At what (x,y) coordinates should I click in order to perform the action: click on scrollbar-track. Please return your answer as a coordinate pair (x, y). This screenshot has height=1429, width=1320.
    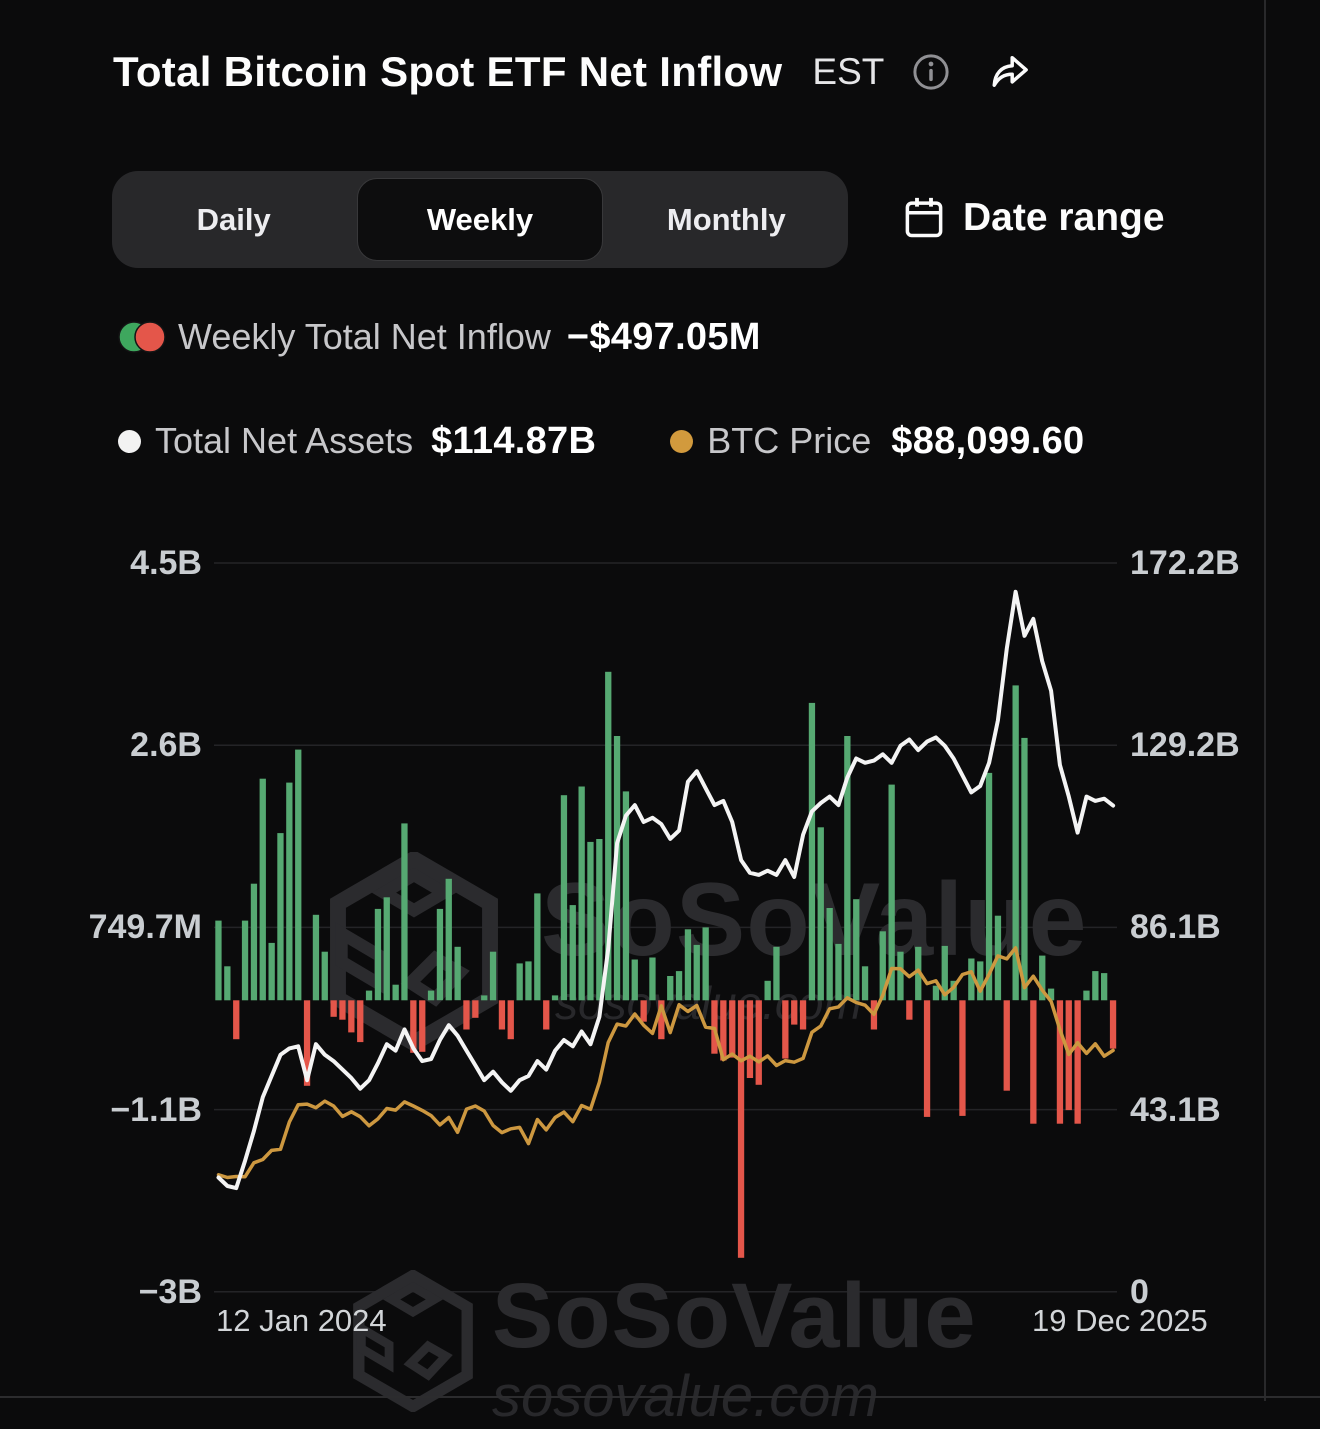
    Looking at the image, I should click on (1265, 700).